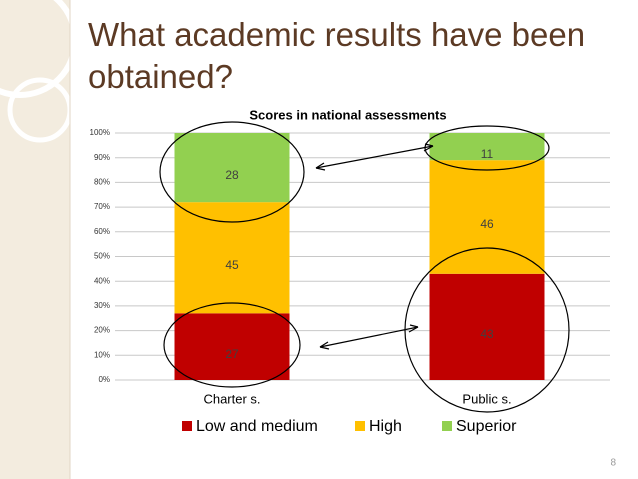 Image resolution: width=638 pixels, height=479 pixels. What do you see at coordinates (385, 426) in the screenshot?
I see `legend-label: High` at bounding box center [385, 426].